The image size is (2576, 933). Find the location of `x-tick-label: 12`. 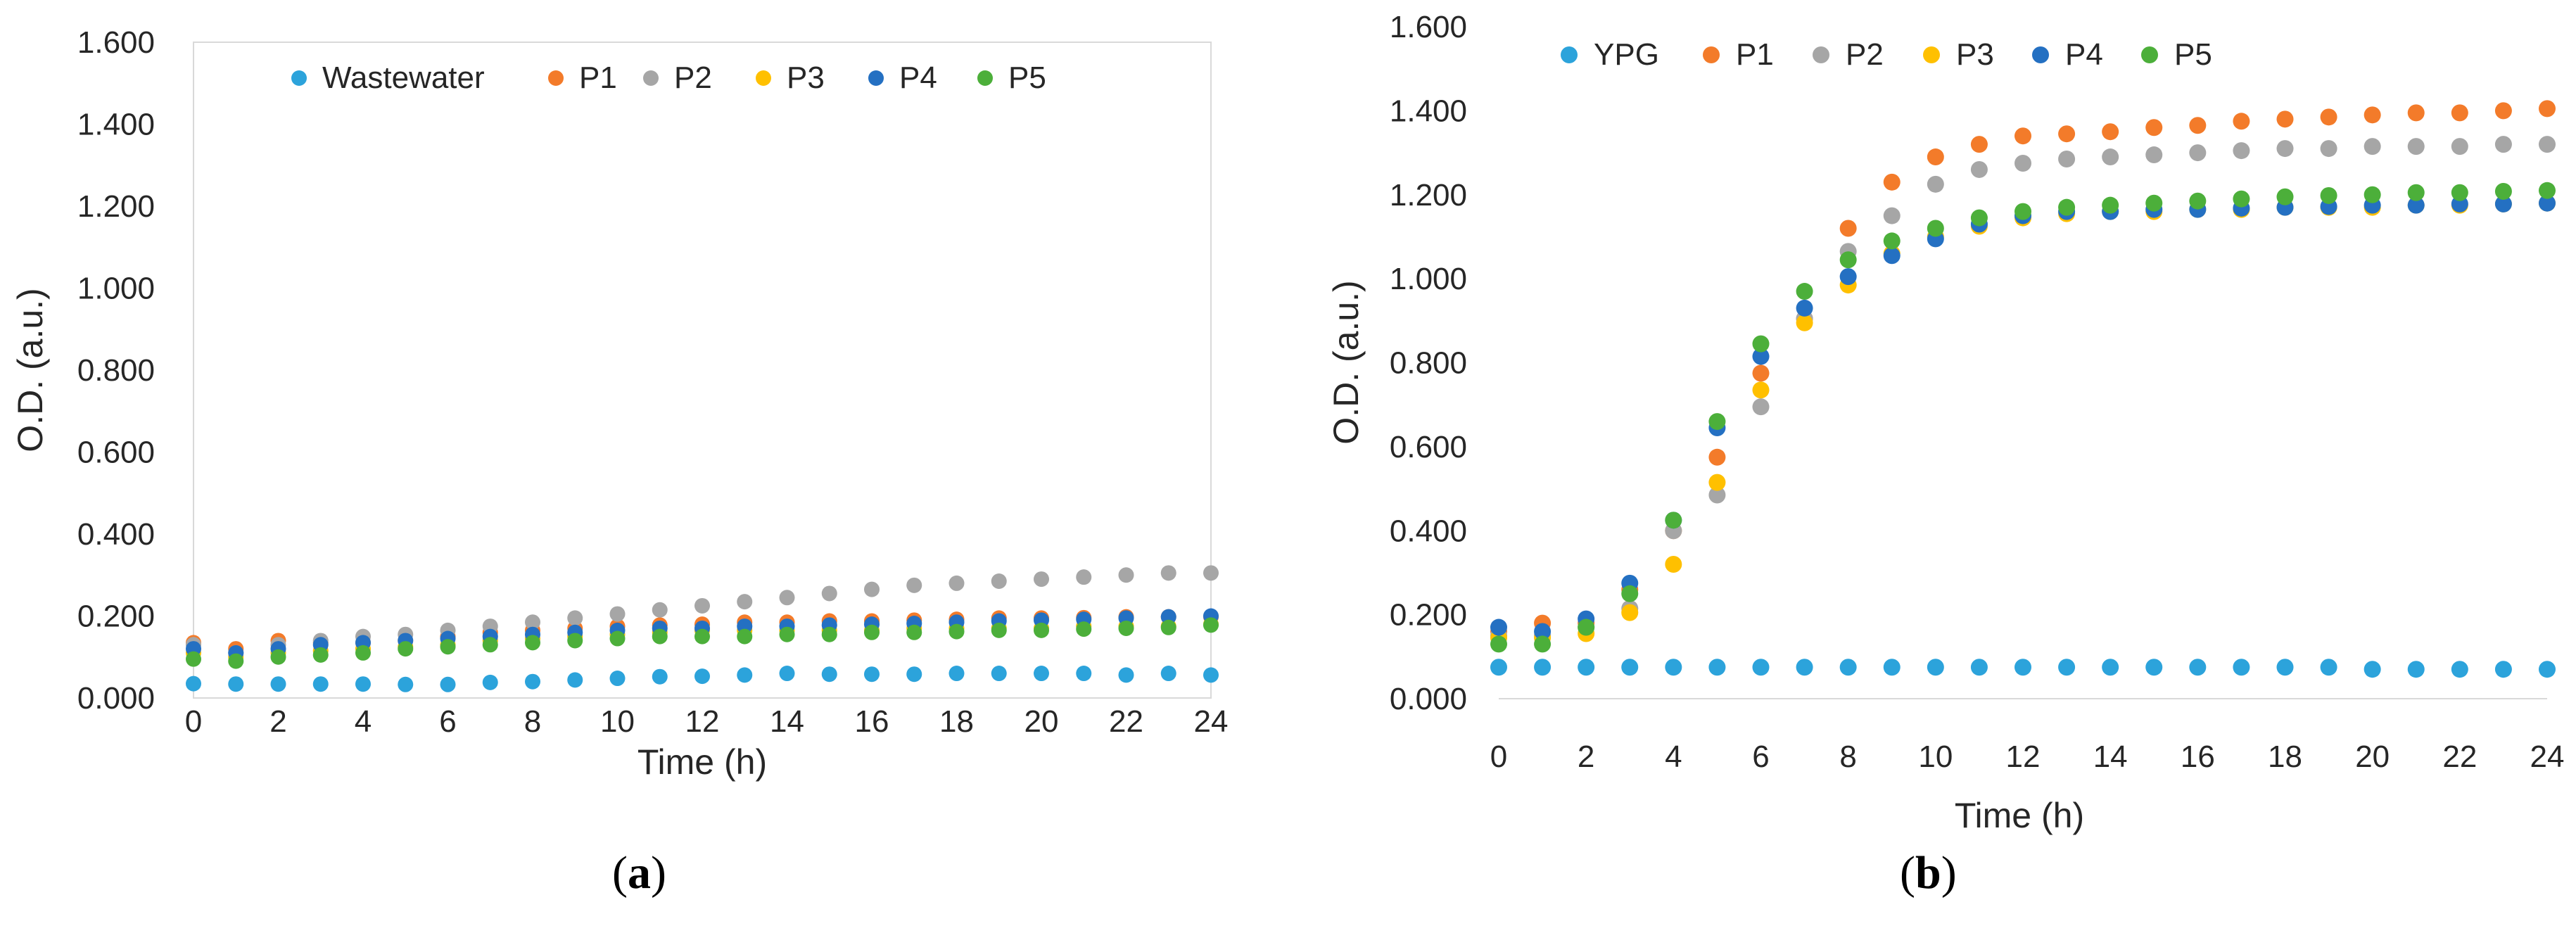

x-tick-label: 12 is located at coordinates (702, 722).